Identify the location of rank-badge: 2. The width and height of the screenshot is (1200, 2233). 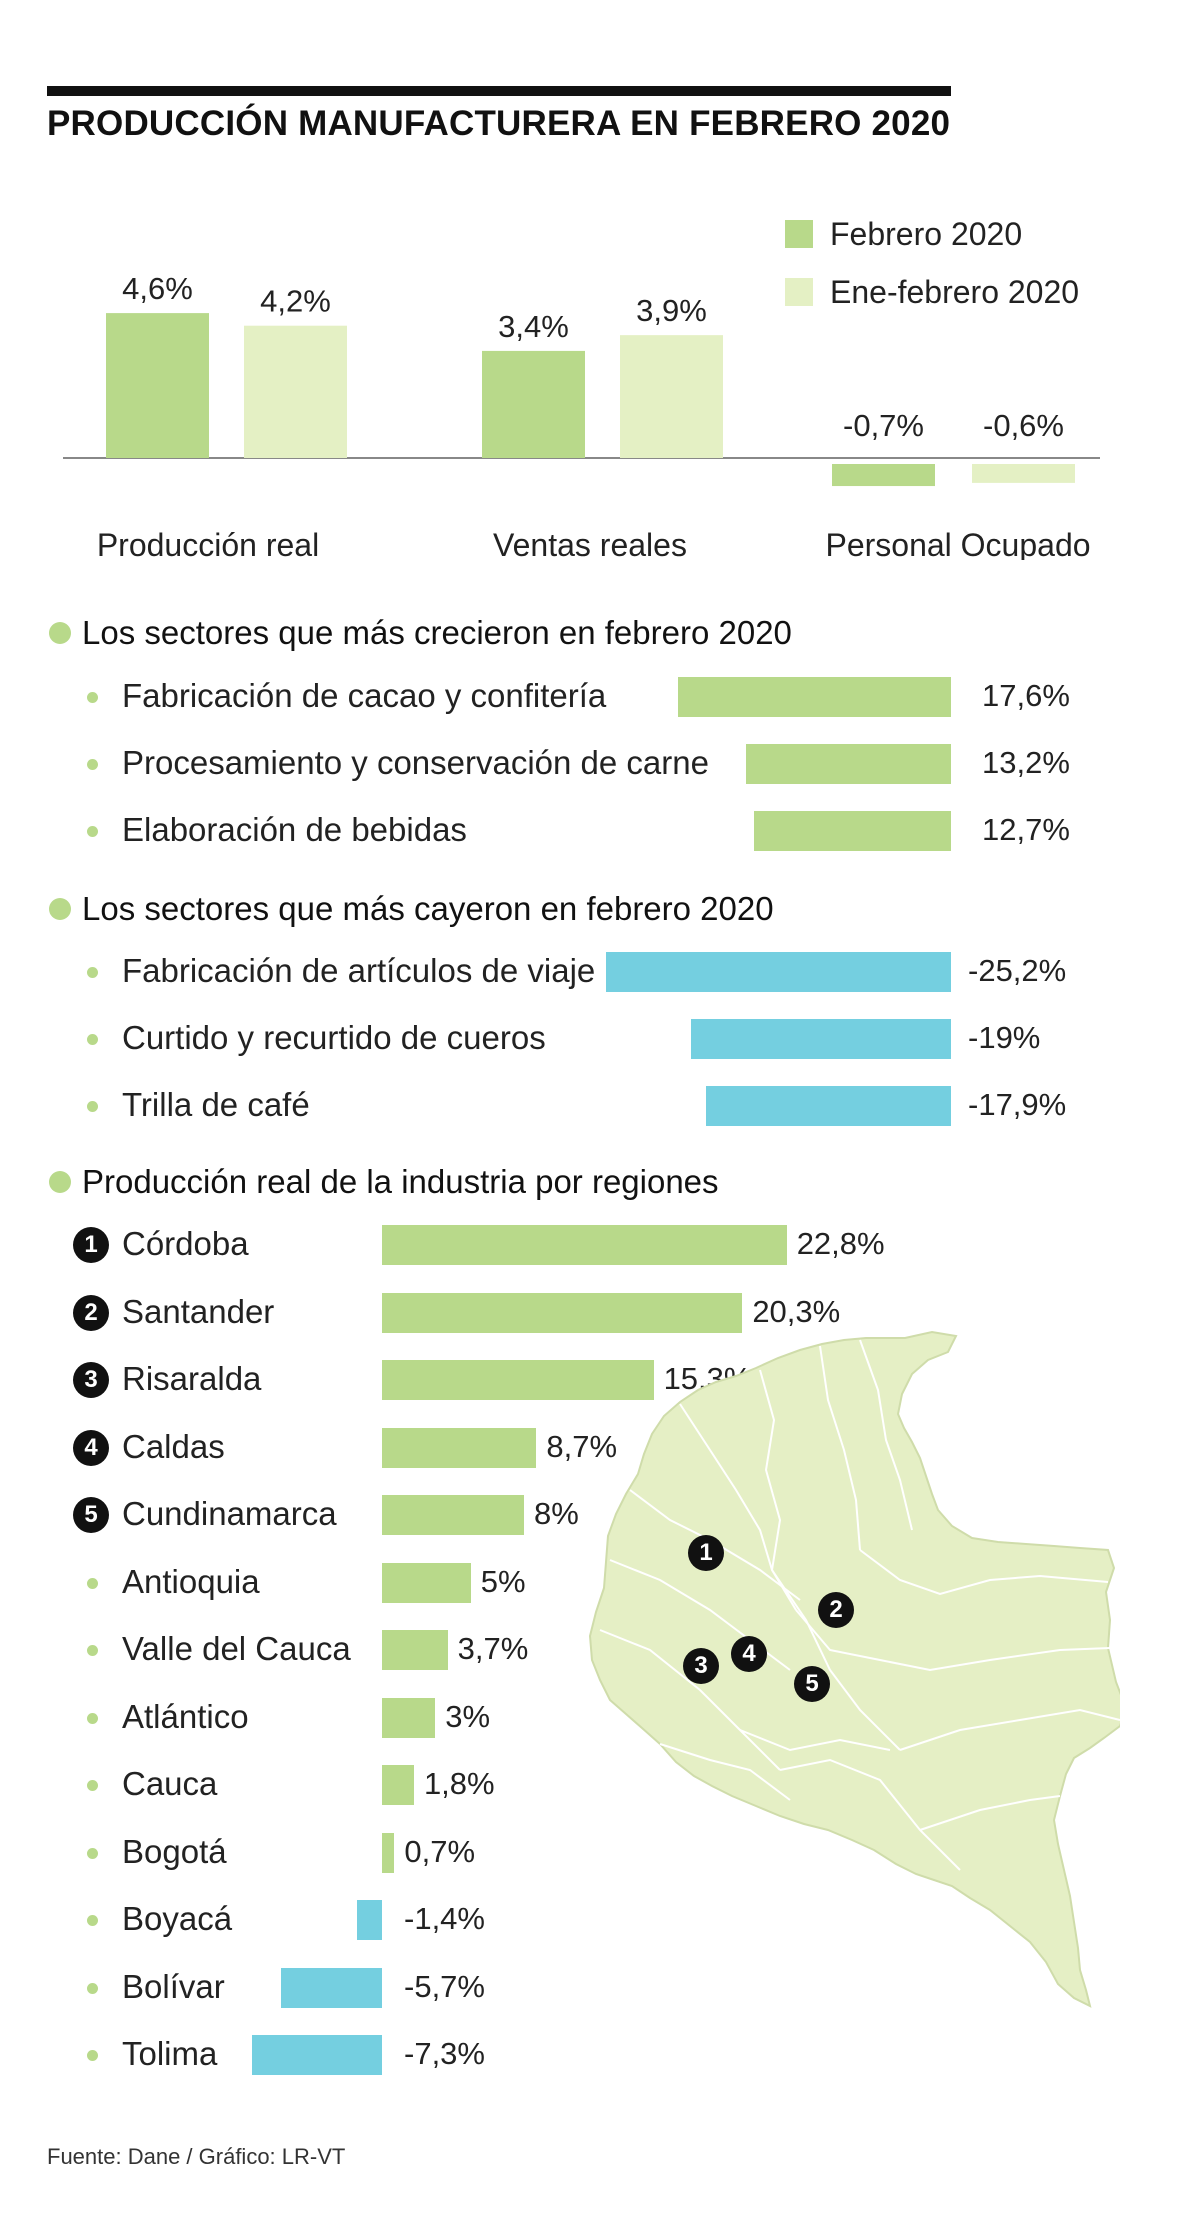
(91, 1312).